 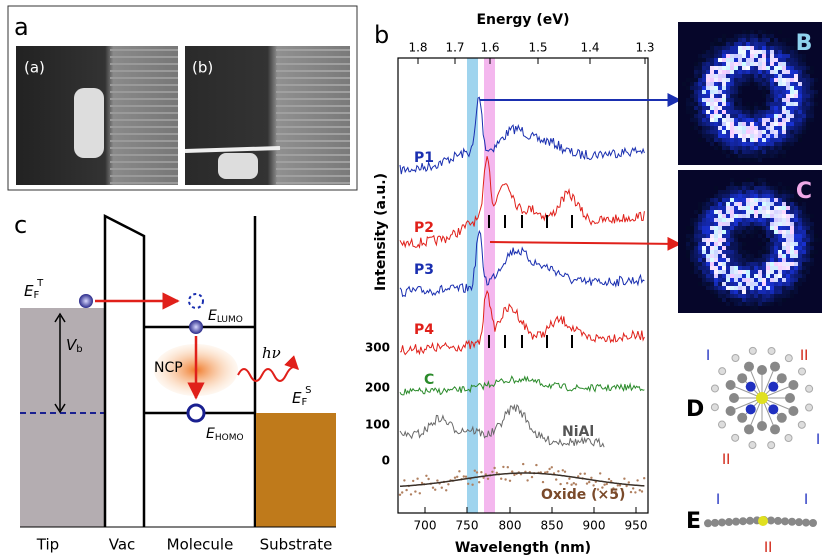 I want to click on homo-label: EHOMO, so click(x=225, y=434).